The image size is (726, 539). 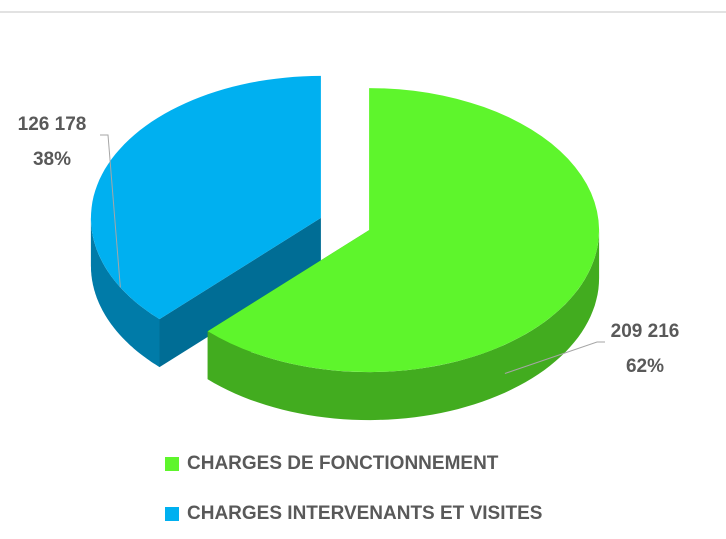 What do you see at coordinates (364, 513) in the screenshot?
I see `legend-label: CHARGES INTERVENANTS ET VISITES` at bounding box center [364, 513].